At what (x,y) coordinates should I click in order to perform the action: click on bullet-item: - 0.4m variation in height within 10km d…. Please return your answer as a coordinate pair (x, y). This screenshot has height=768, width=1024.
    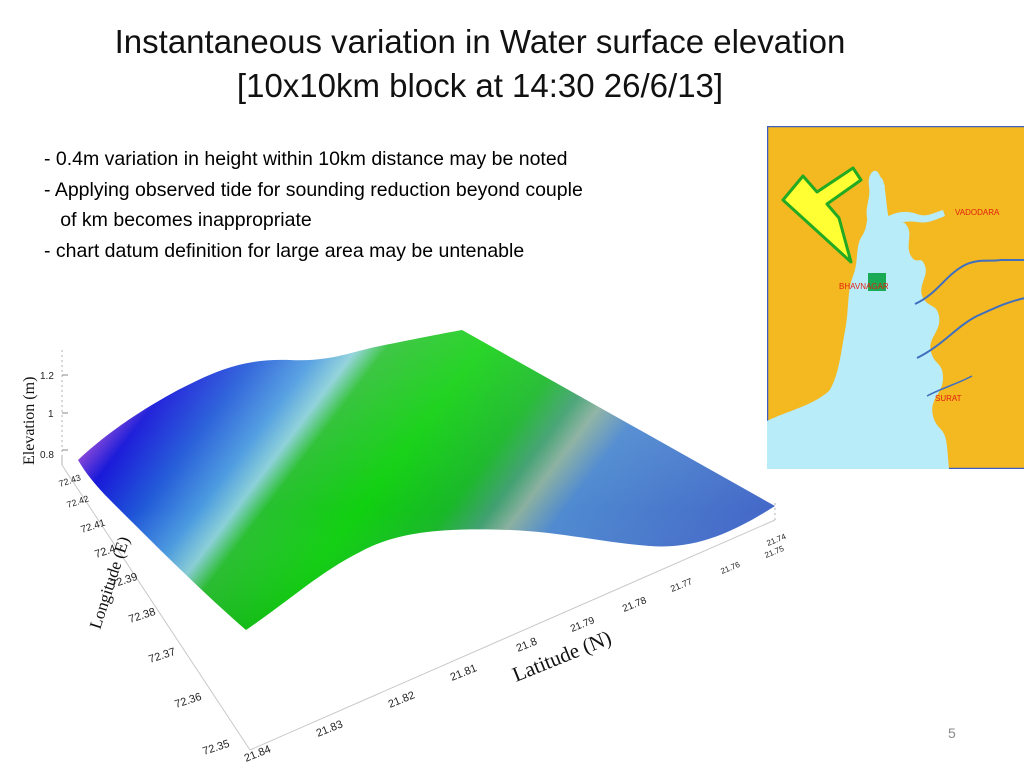
    Looking at the image, I should click on (306, 159).